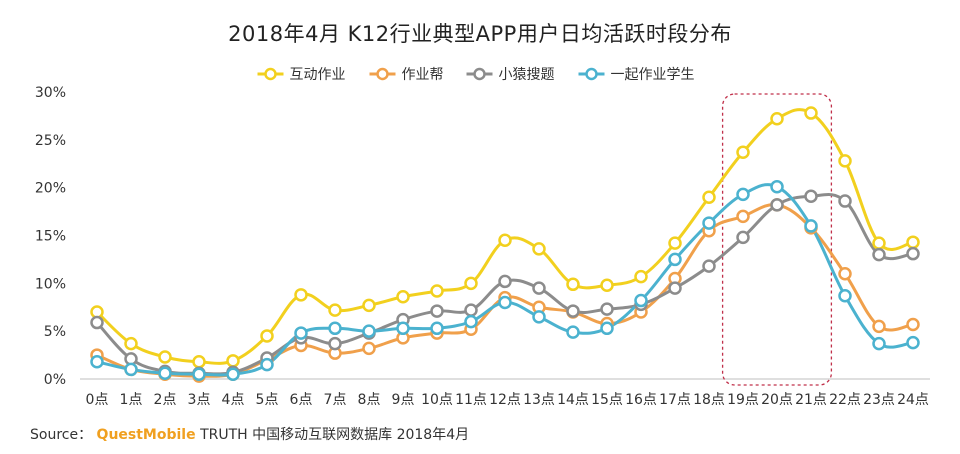 The image size is (960, 454). What do you see at coordinates (879, 400) in the screenshot?
I see `x-tick-label: 23点` at bounding box center [879, 400].